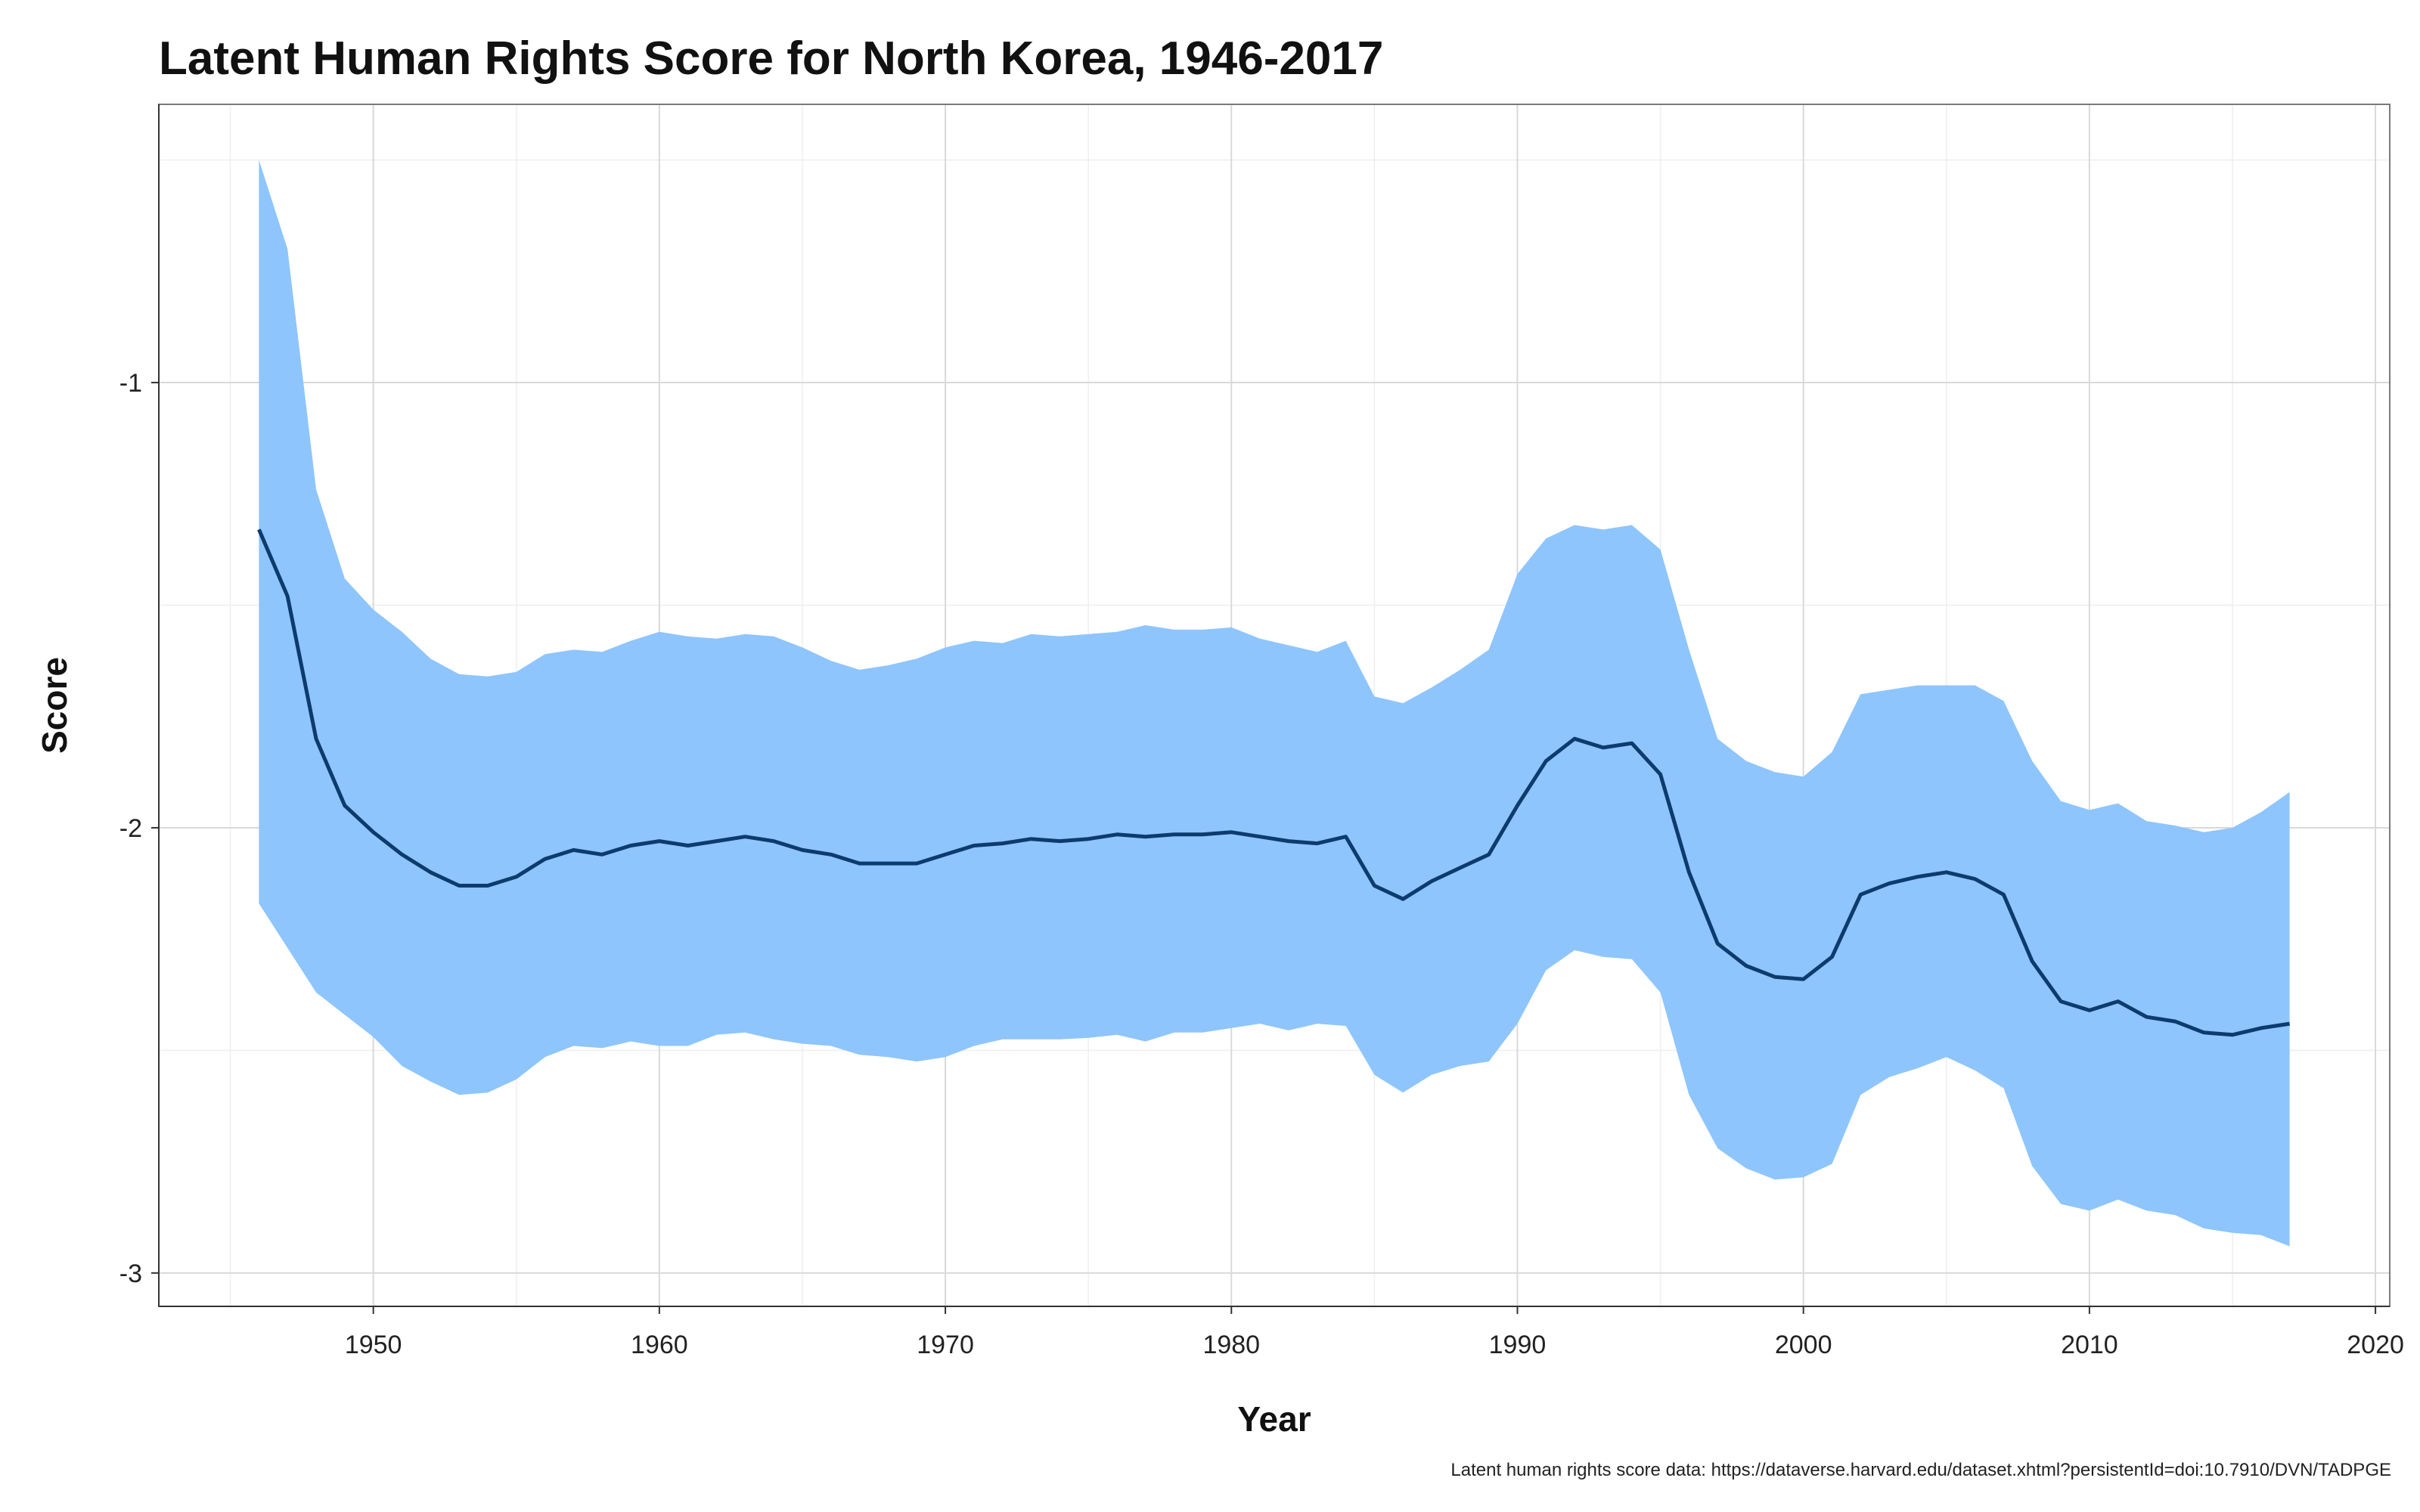 The width and height of the screenshot is (2420, 1512). Describe the element at coordinates (945, 1345) in the screenshot. I see `x-tick-label: 1970` at that location.